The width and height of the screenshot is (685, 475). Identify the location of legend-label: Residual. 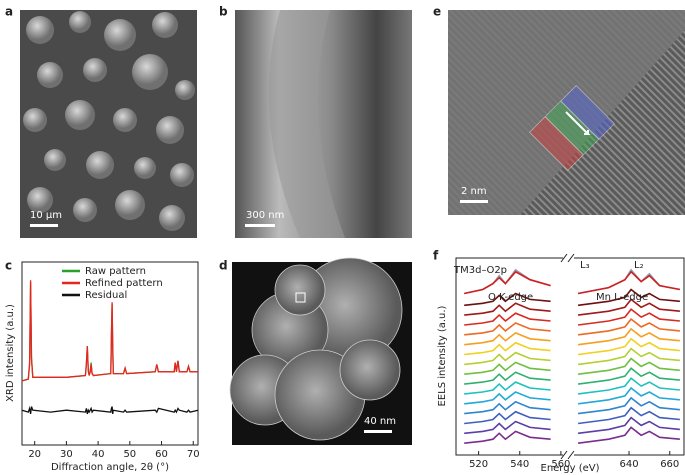
(106, 295).